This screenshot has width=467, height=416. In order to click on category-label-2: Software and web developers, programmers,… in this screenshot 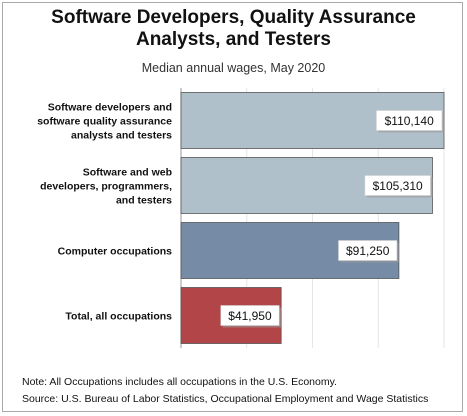, I will do `click(106, 187)`.